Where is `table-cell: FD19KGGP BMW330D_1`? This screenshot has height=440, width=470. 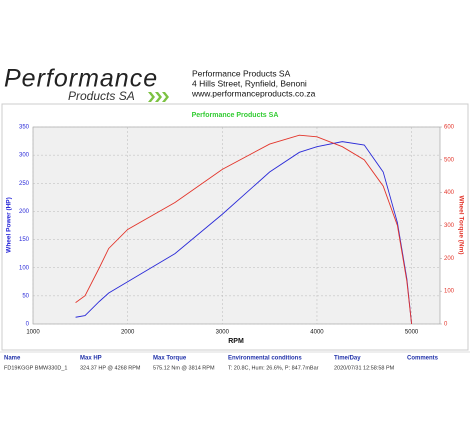
table-cell: FD19KGGP BMW330D_1 is located at coordinates (35, 368).